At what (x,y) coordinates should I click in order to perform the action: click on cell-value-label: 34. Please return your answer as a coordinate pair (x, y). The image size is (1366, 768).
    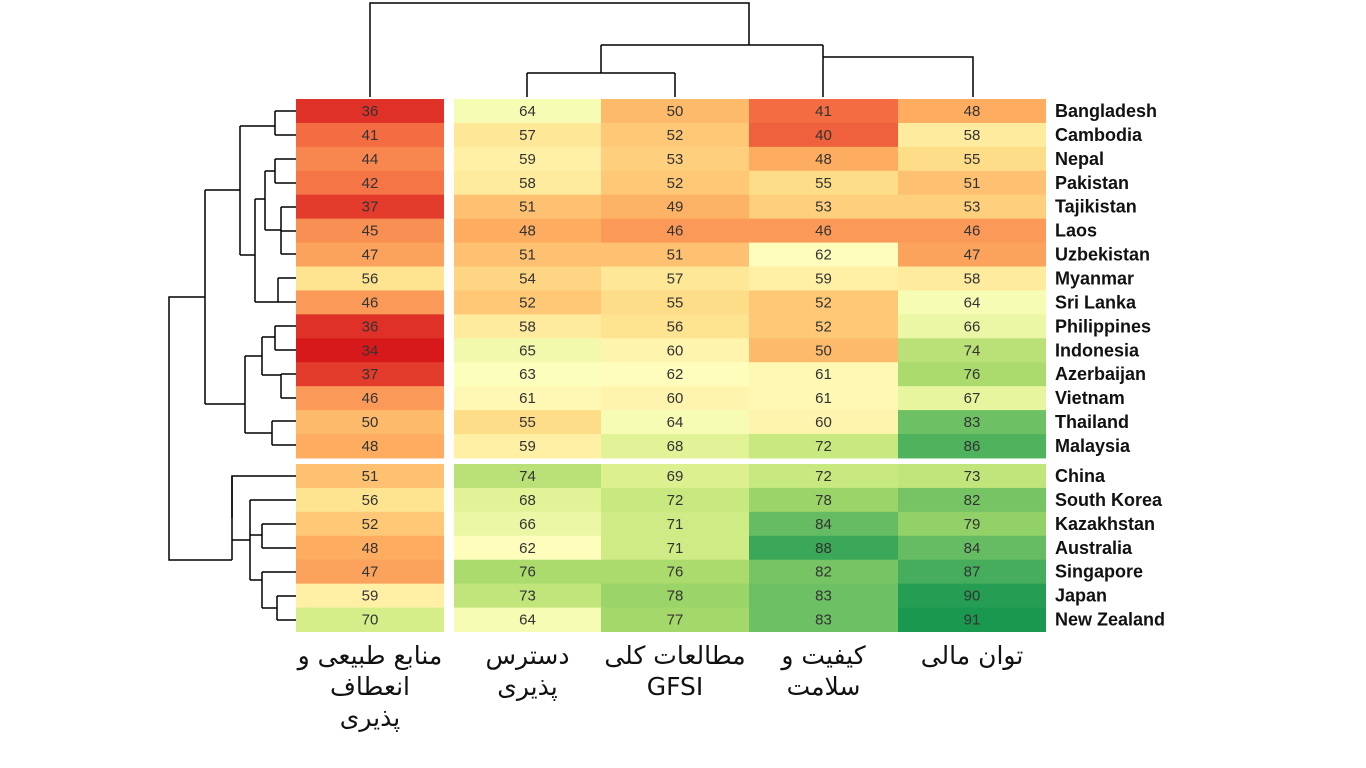
    Looking at the image, I should click on (370, 350).